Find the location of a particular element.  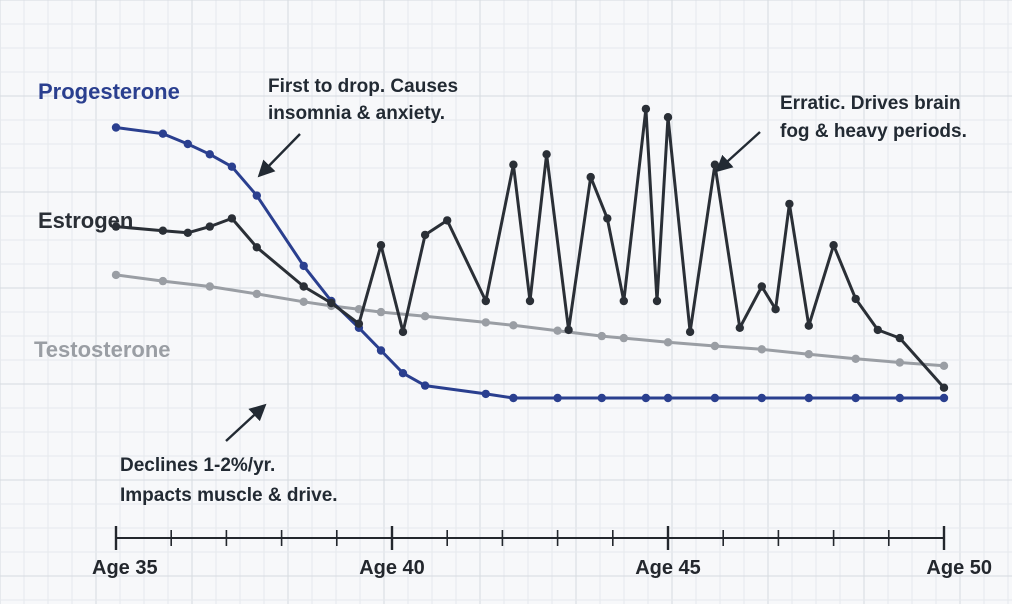

x-tick-label: Age 50 is located at coordinates (959, 568).